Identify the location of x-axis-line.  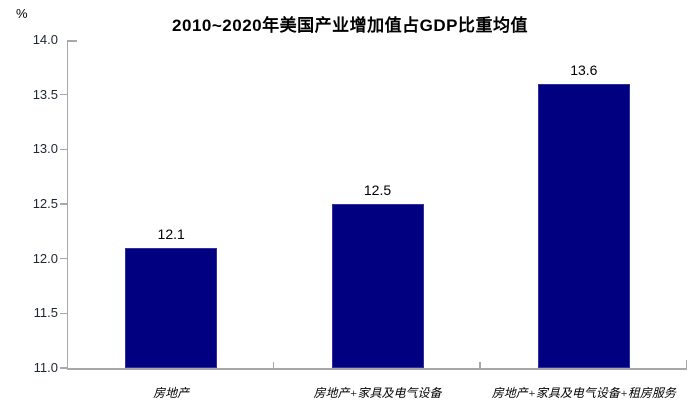
(376, 369).